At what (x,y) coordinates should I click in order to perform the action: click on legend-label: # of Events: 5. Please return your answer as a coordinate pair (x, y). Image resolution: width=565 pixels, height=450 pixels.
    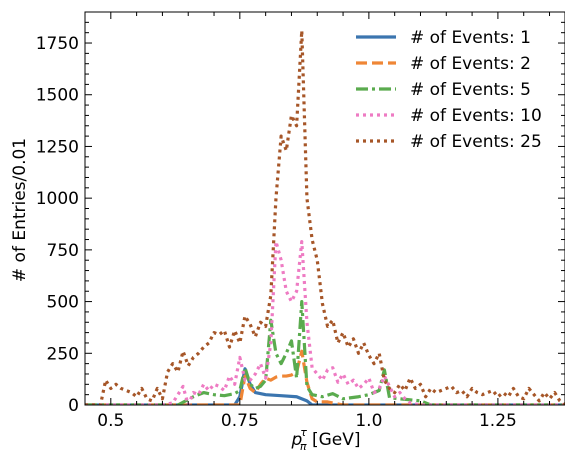
    Looking at the image, I should click on (470, 90).